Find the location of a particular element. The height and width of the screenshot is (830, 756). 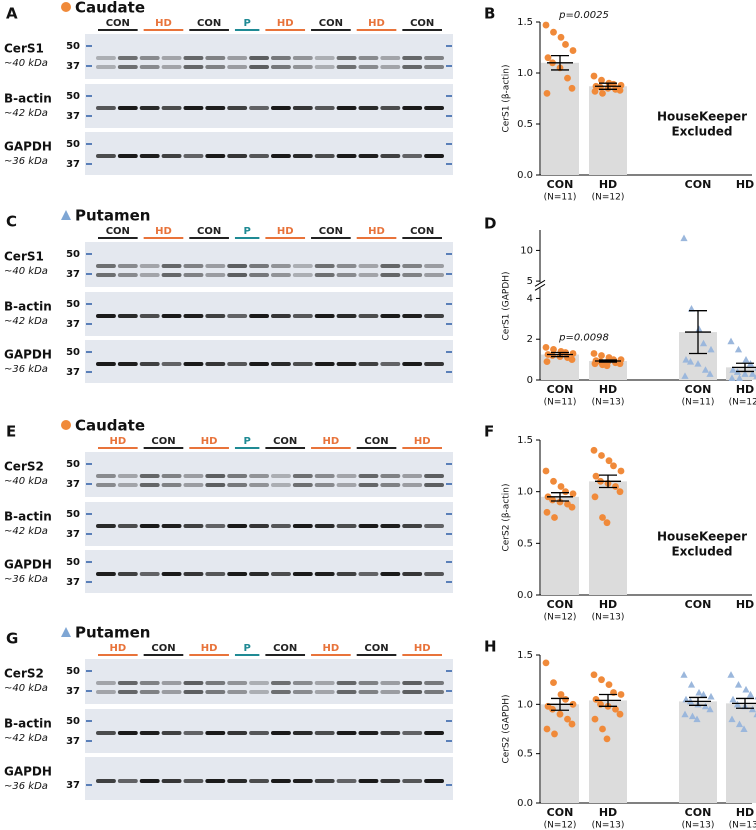

kda-label: ~36 kDa is located at coordinates (26, 786).